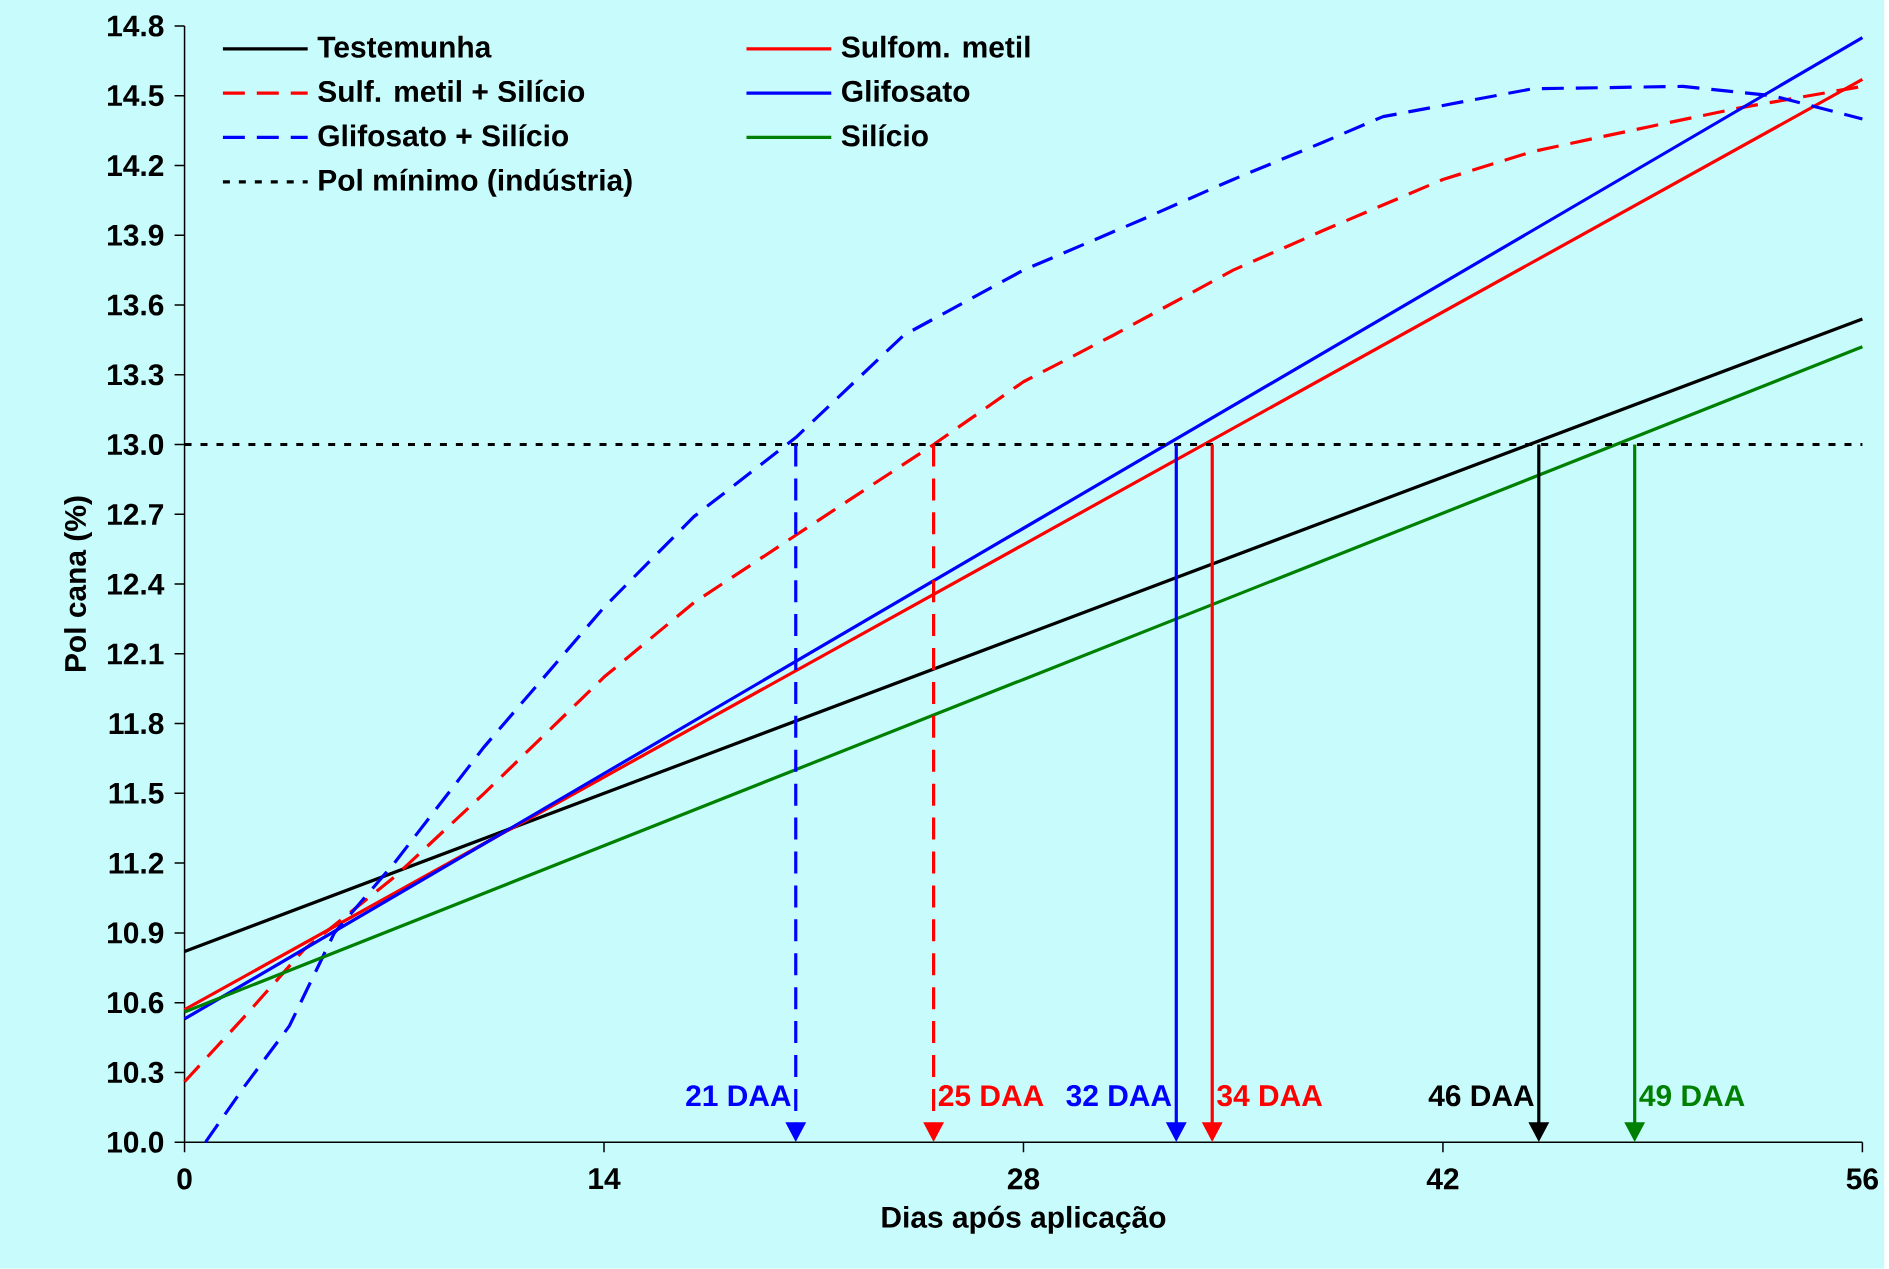 This screenshot has height=1269, width=1889. I want to click on y-tick-label: 13.3, so click(136, 375).